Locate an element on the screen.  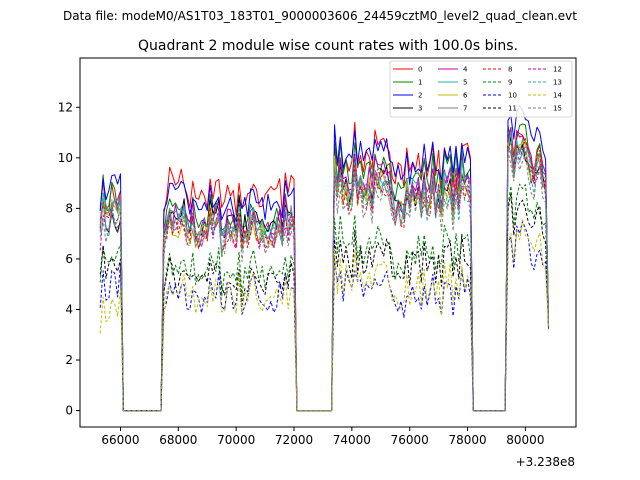
legend-label-5: 5 is located at coordinates (465, 83).